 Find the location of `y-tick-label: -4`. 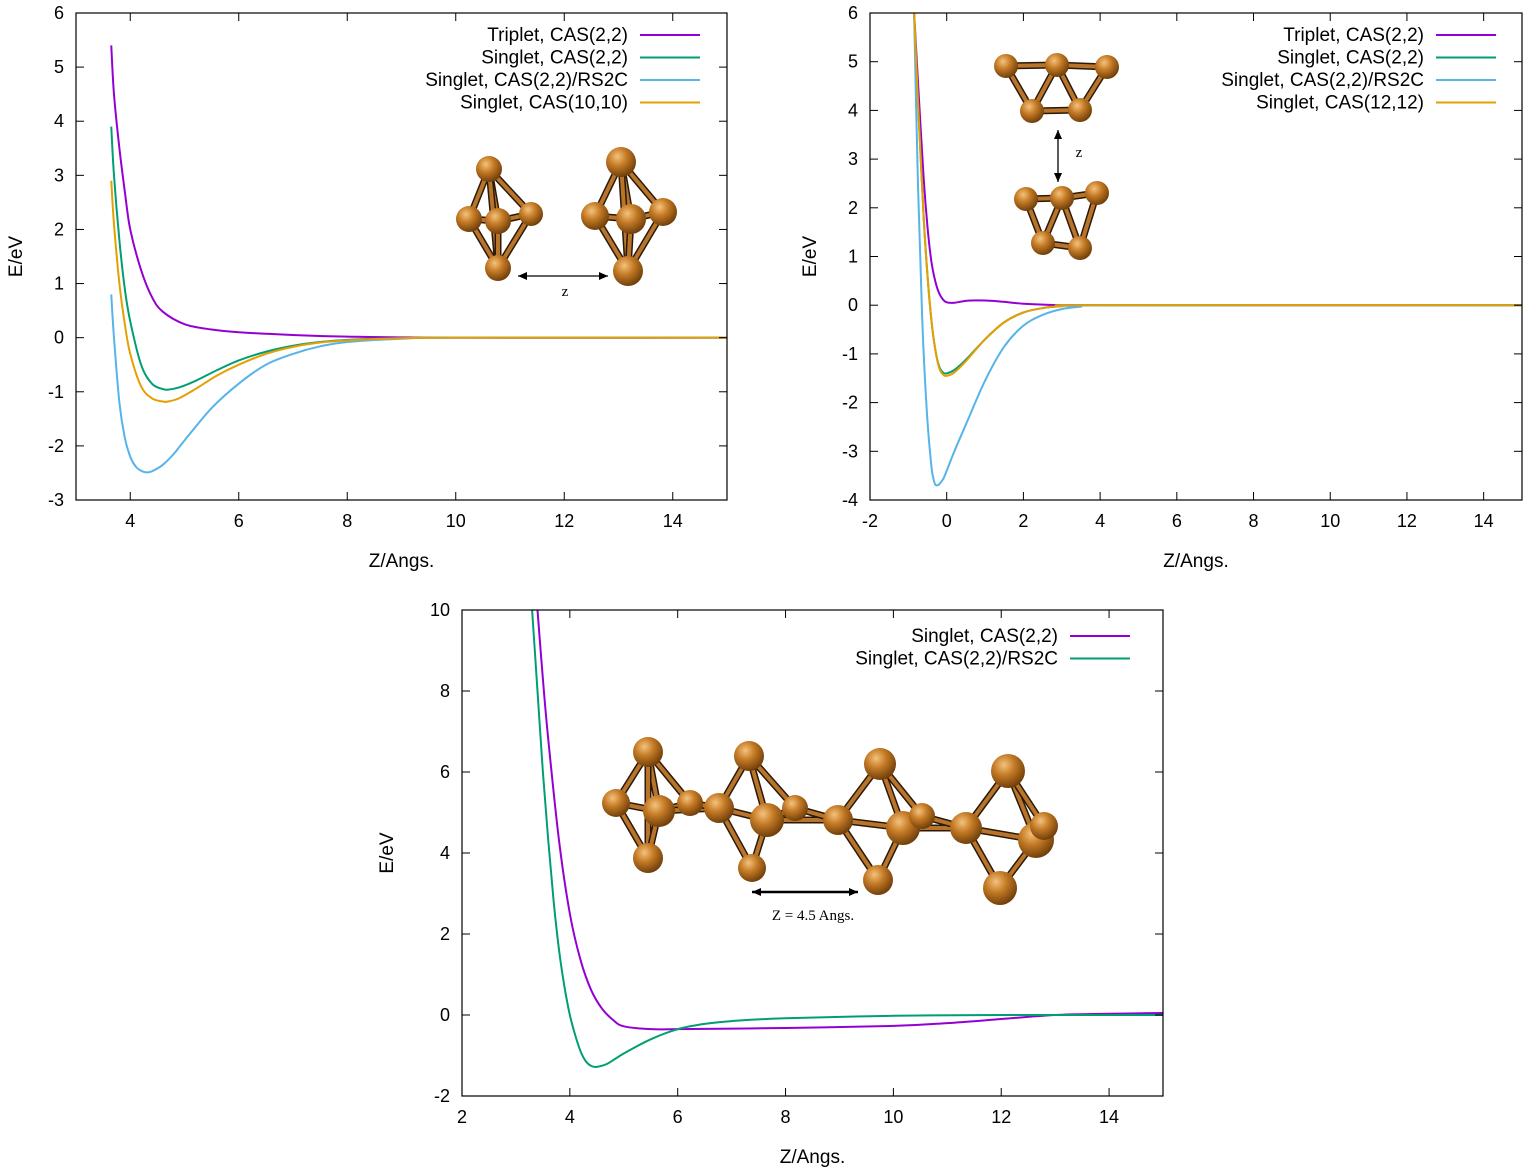

y-tick-label: -4 is located at coordinates (850, 500).